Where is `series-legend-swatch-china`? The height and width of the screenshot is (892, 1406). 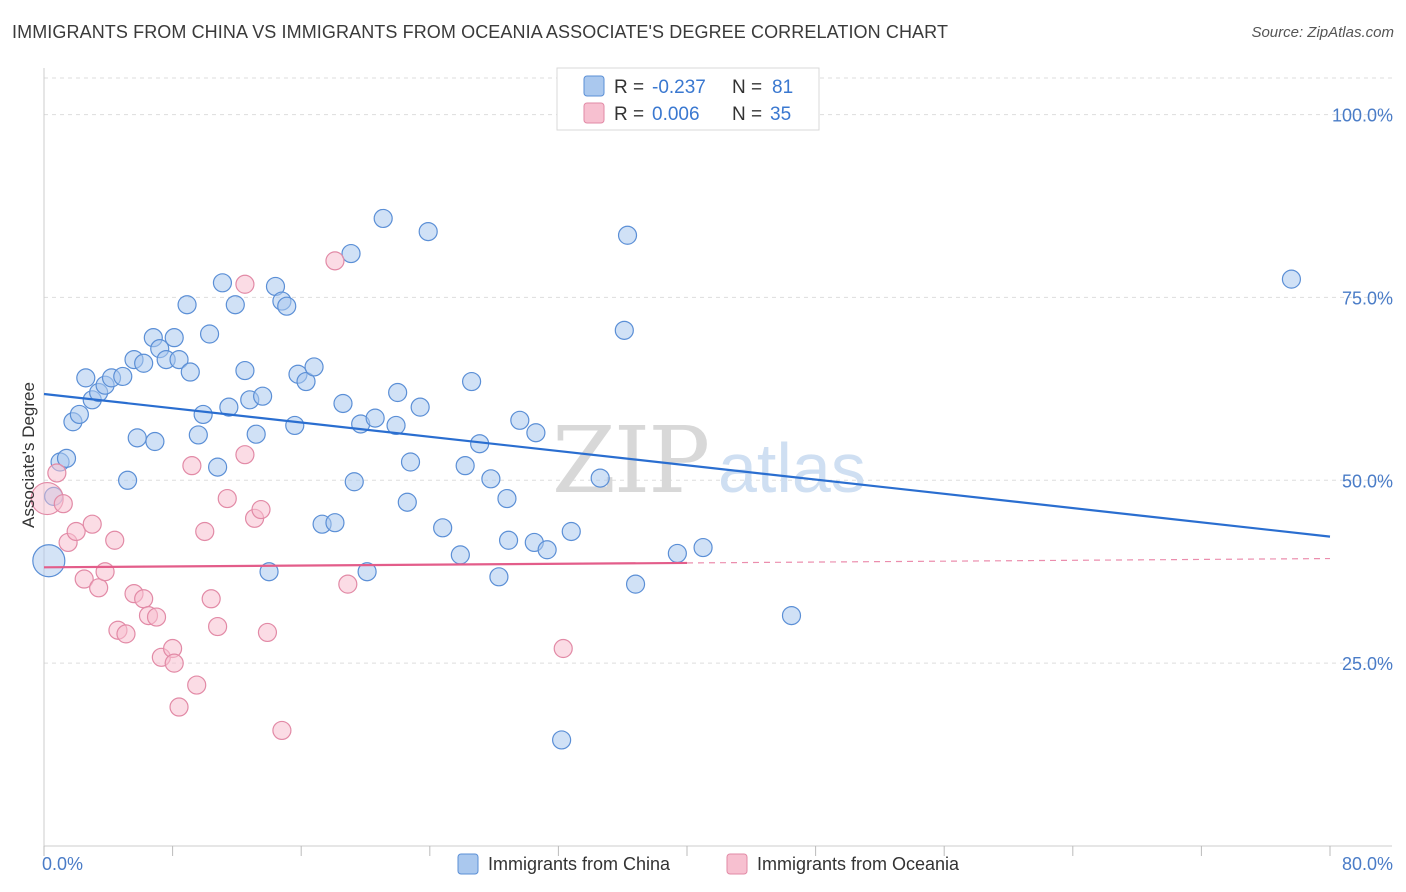 series-legend-swatch-china is located at coordinates (468, 864).